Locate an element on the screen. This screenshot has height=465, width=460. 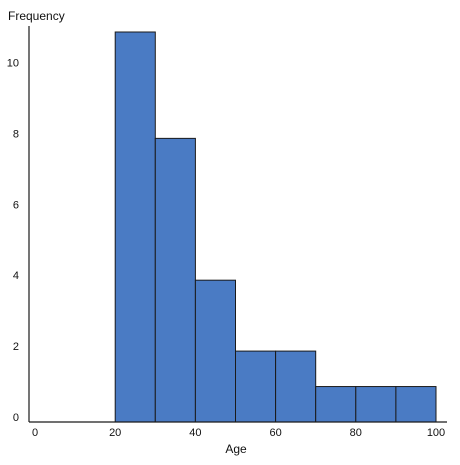
x-tick-label: 80 is located at coordinates (356, 433).